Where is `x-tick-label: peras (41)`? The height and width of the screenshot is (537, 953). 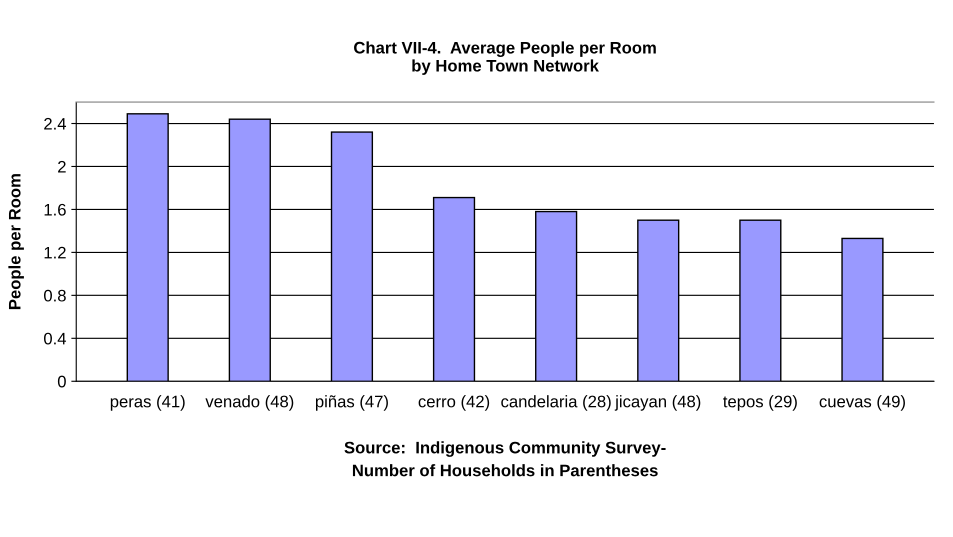
x-tick-label: peras (41) is located at coordinates (147, 403).